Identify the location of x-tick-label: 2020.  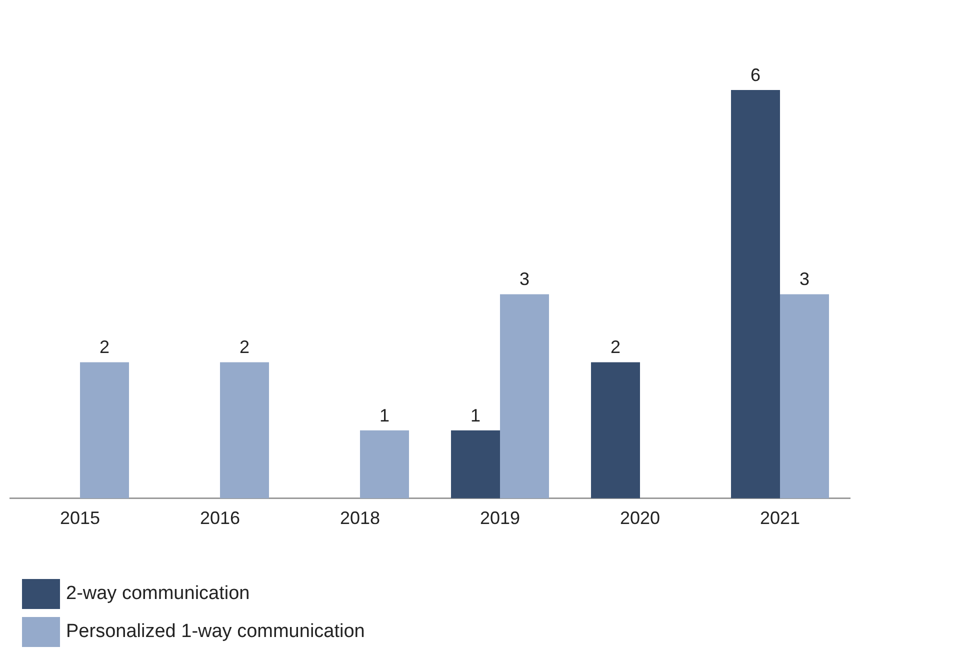
(640, 518).